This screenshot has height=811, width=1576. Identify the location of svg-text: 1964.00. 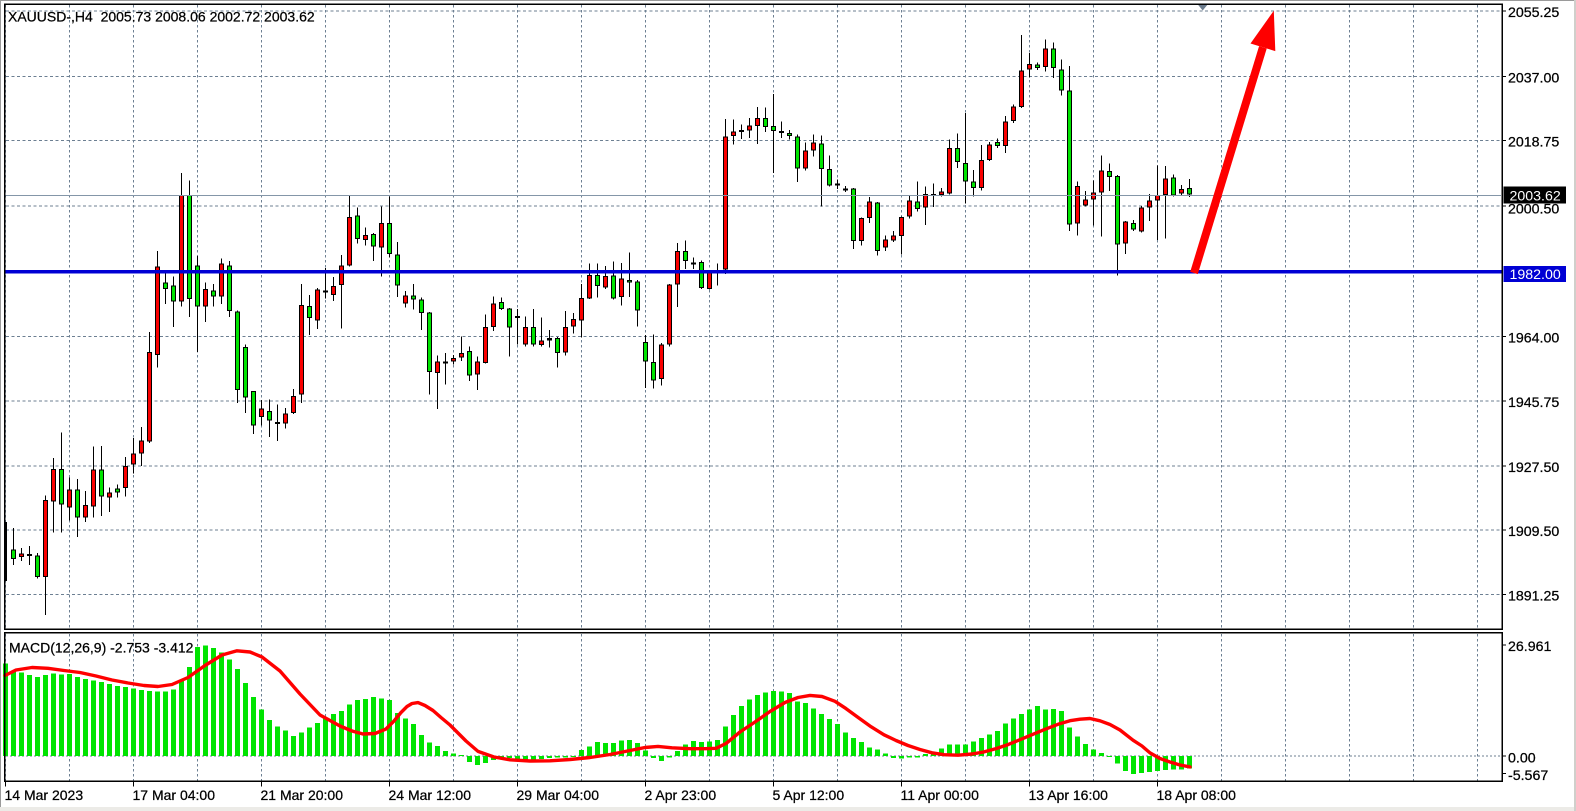
(1533, 338).